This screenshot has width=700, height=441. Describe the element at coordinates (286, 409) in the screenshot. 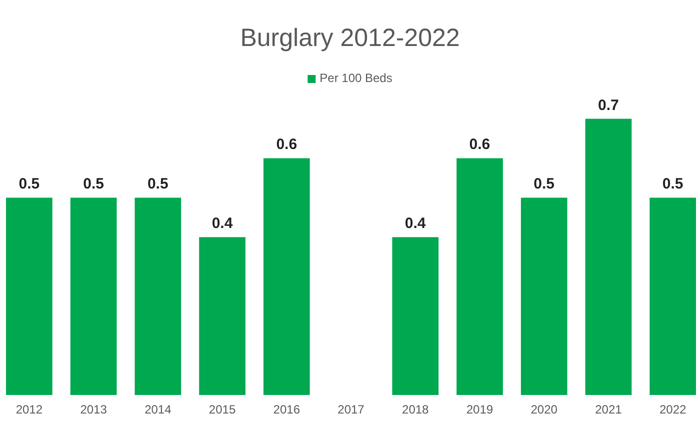

I see `x-tick-label: 2016` at that location.